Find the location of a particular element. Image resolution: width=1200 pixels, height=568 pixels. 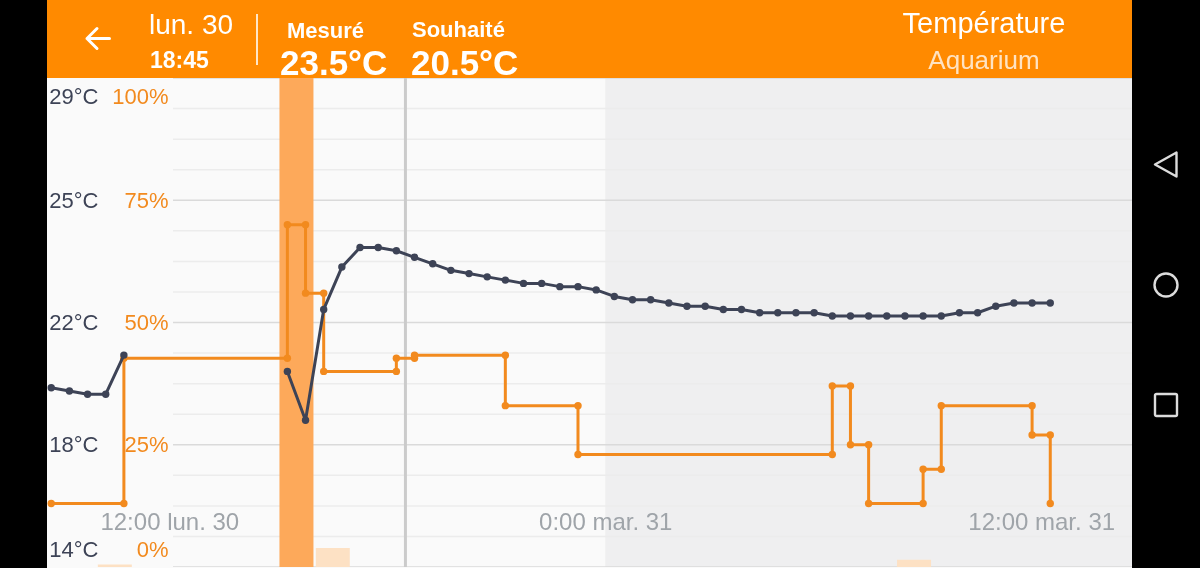

text: Souhaité is located at coordinates (458, 29).